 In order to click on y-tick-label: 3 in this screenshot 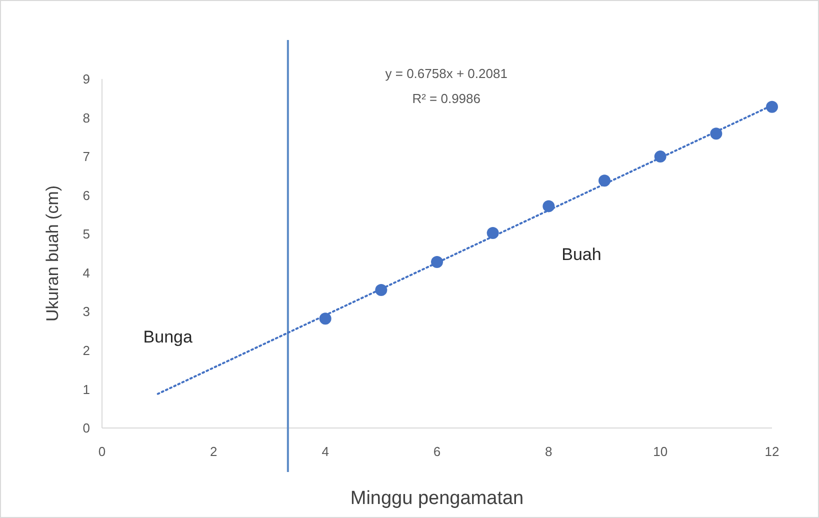, I will do `click(86, 312)`.